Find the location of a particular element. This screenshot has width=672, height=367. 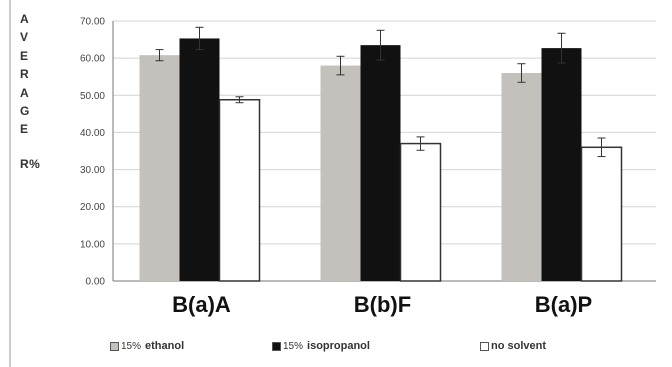

y-tick-label: 40.00 is located at coordinates (92, 133).